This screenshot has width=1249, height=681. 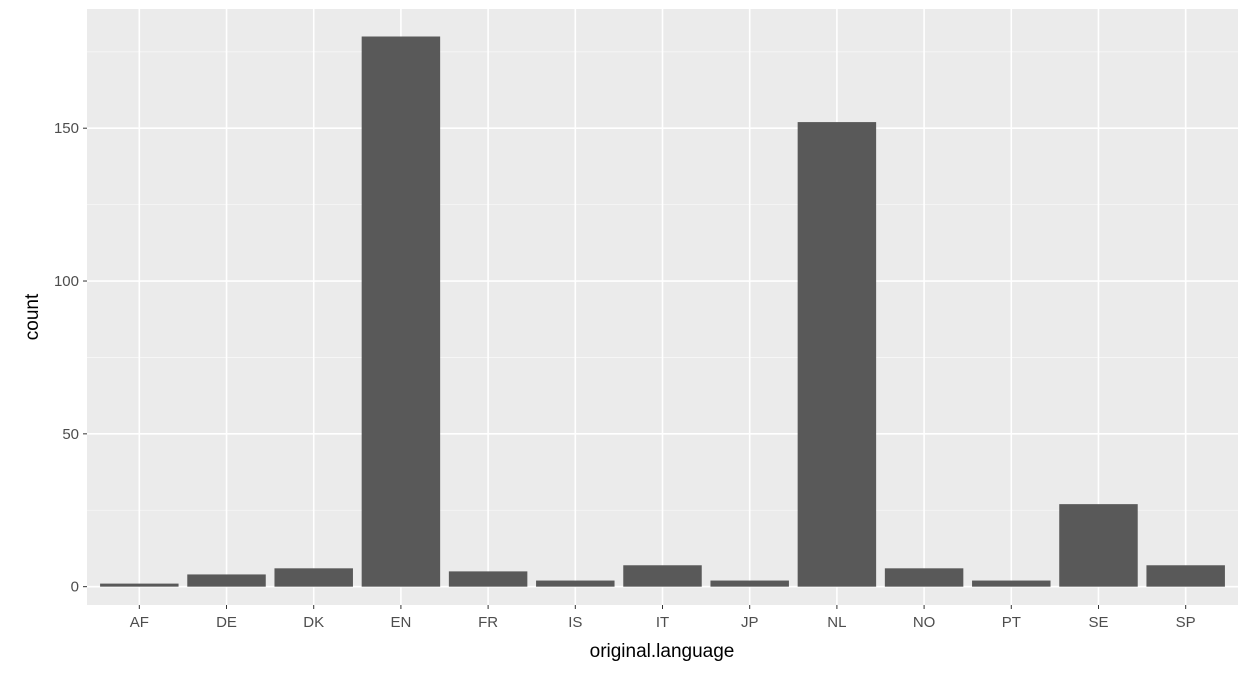 What do you see at coordinates (924, 622) in the screenshot?
I see `x-tick-label: NO` at bounding box center [924, 622].